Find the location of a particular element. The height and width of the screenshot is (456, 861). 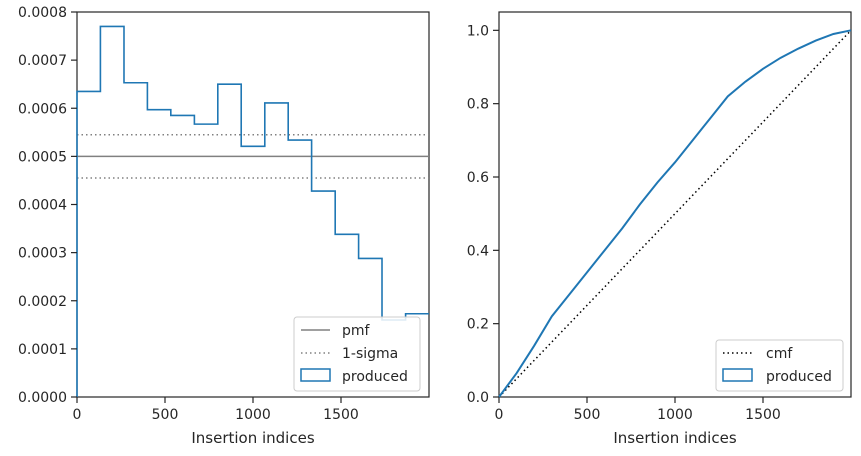

left-legend-box is located at coordinates (357, 354).